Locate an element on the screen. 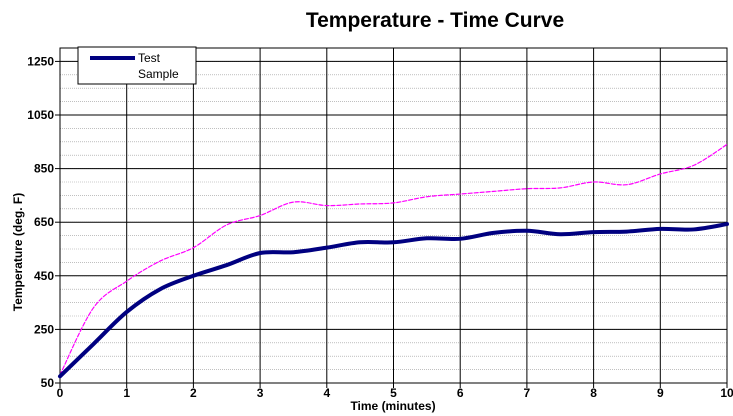  legend-label-line2: Sample is located at coordinates (158, 74).